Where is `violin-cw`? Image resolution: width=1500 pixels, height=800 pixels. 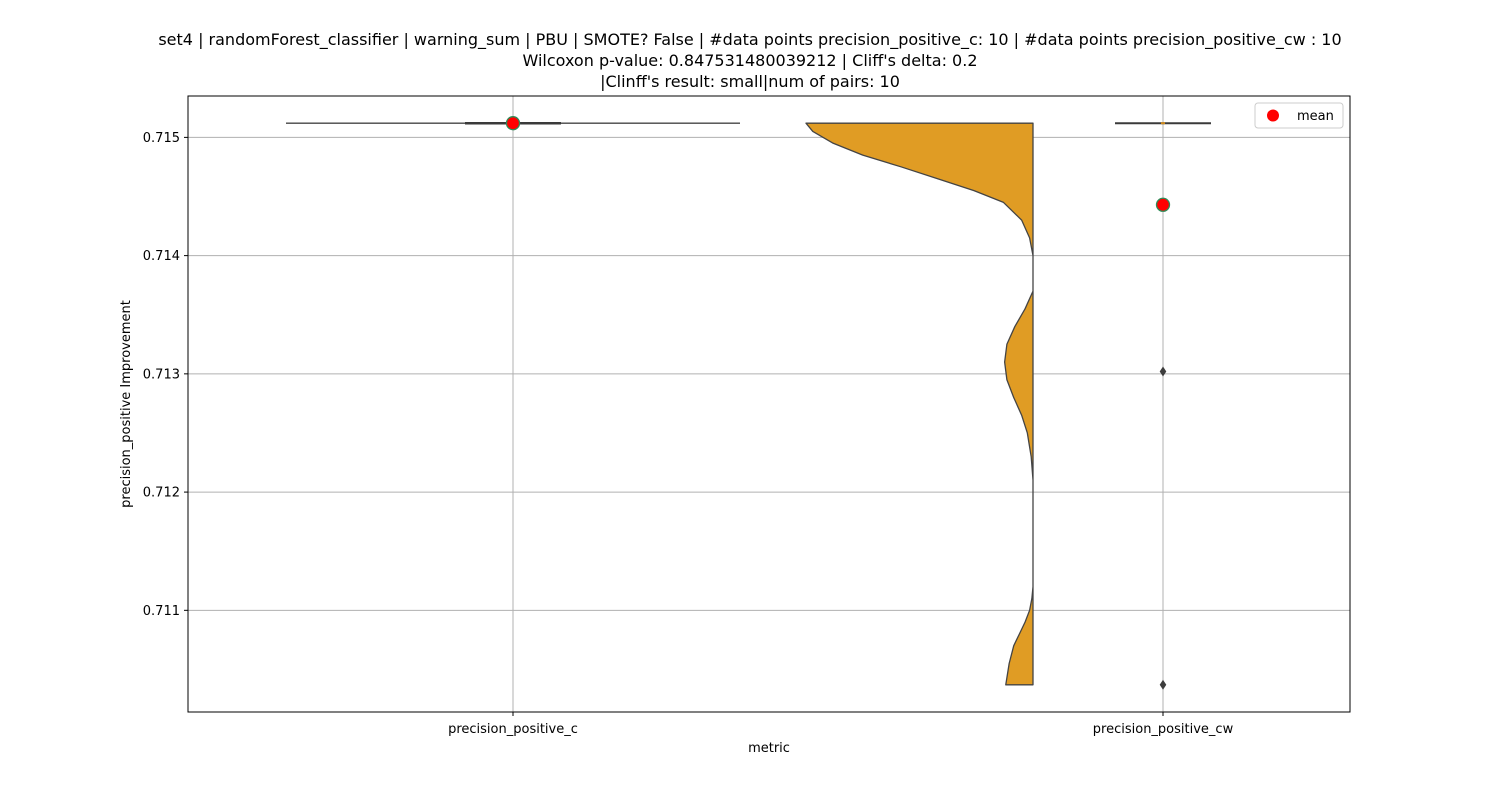 violin-cw is located at coordinates (919, 404).